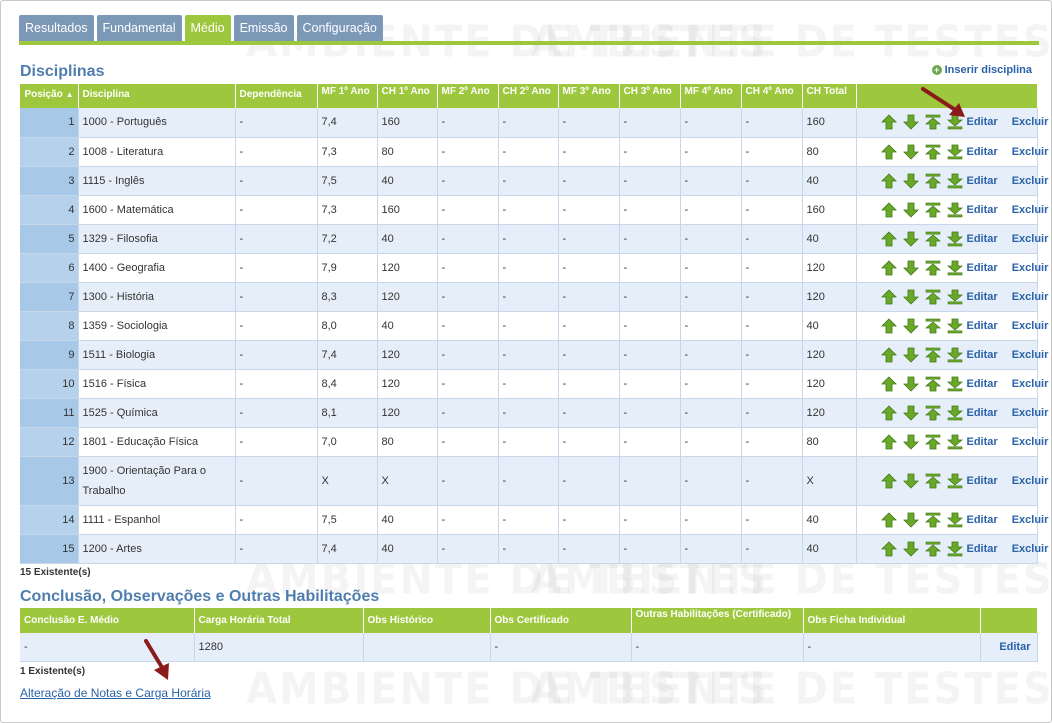 The image size is (1052, 723). I want to click on alteracao-notas-link: Alteração de Notas e Carga Horária, so click(115, 693).